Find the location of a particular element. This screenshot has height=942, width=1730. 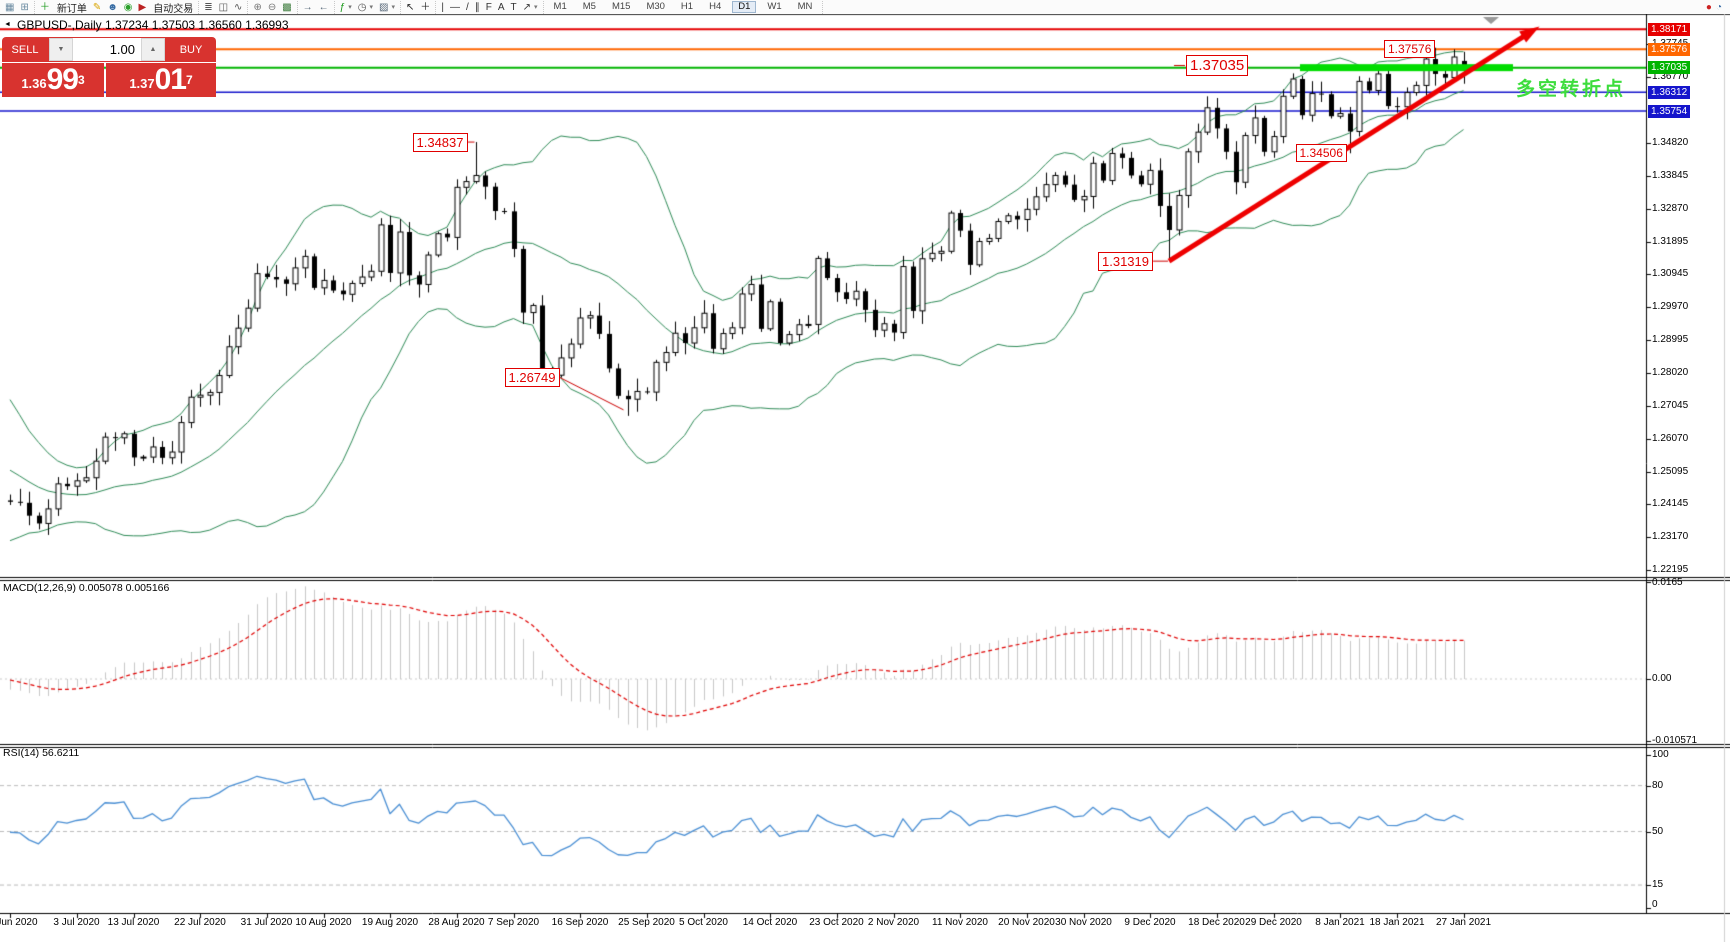

text-icon: A is located at coordinates (501, 7).